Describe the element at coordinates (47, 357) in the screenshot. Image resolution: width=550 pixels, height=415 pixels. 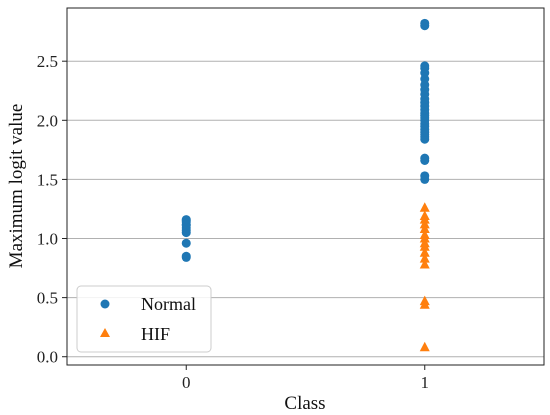
I see `y-tick-label: 0.0` at that location.